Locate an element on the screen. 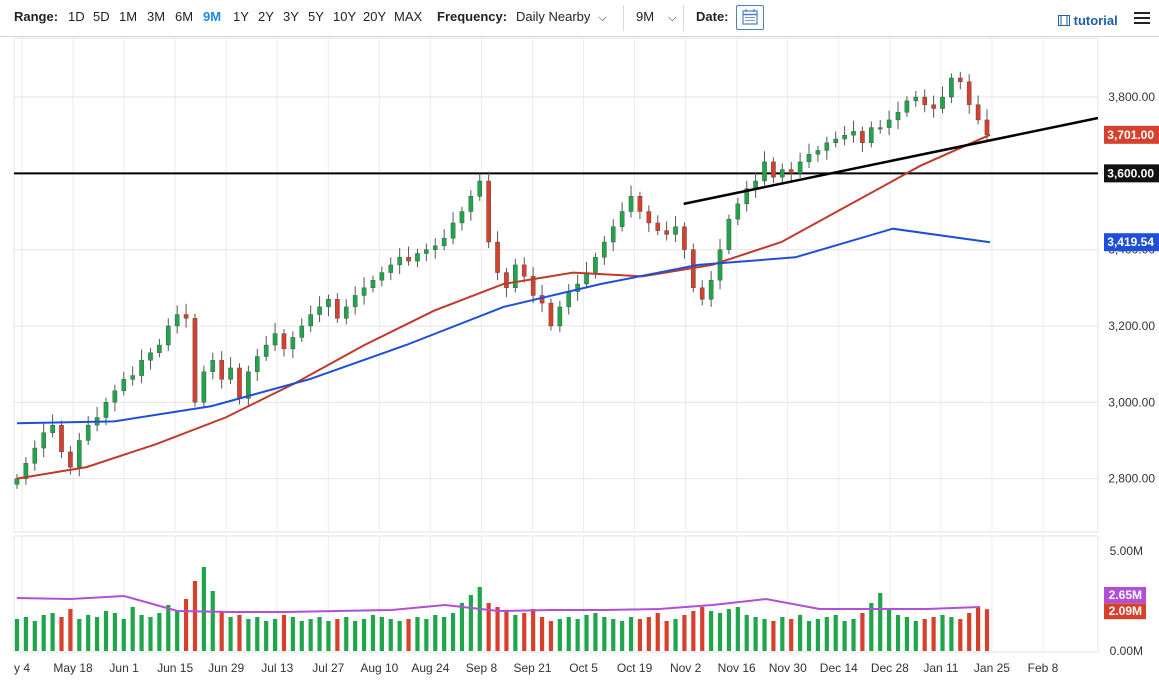 The width and height of the screenshot is (1159, 684). y-tick-label: 3,000.00 is located at coordinates (1131, 402).